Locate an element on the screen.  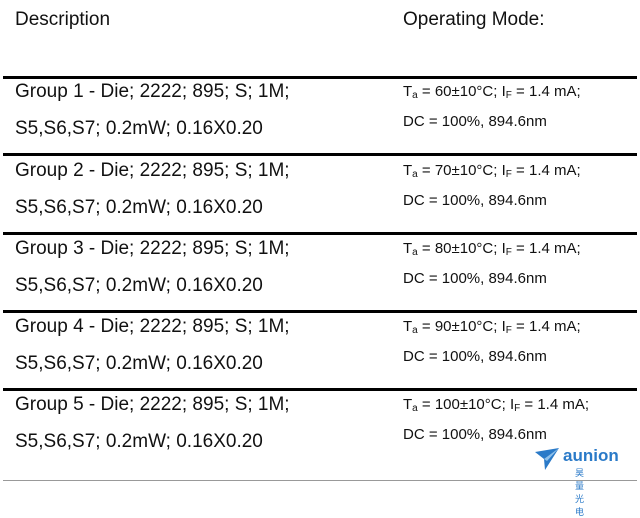
mode-part: = 70±10°C; is located at coordinates (459, 170).